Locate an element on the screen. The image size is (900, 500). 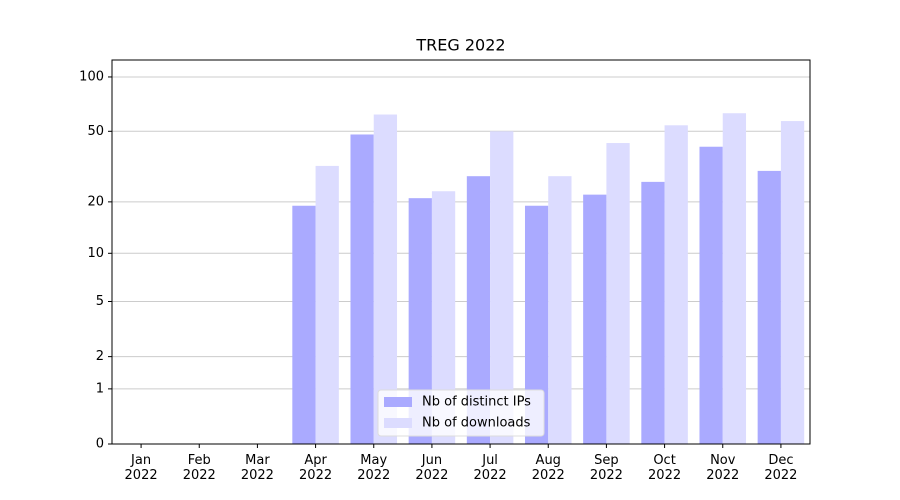
y-tick-label: 2 is located at coordinates (100, 356).